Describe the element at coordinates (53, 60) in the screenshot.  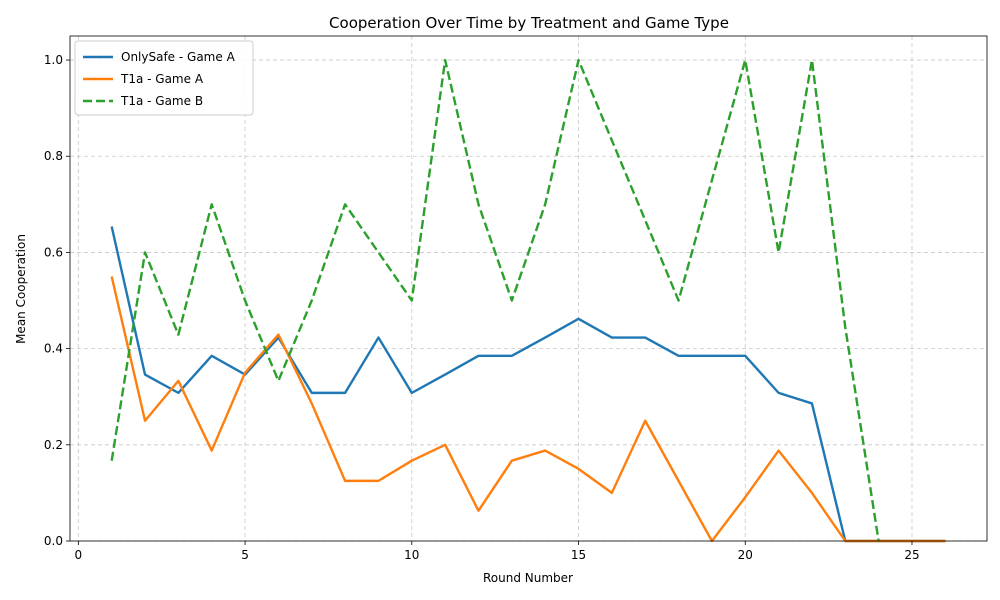
I see `y-tick-label: 1.0` at that location.